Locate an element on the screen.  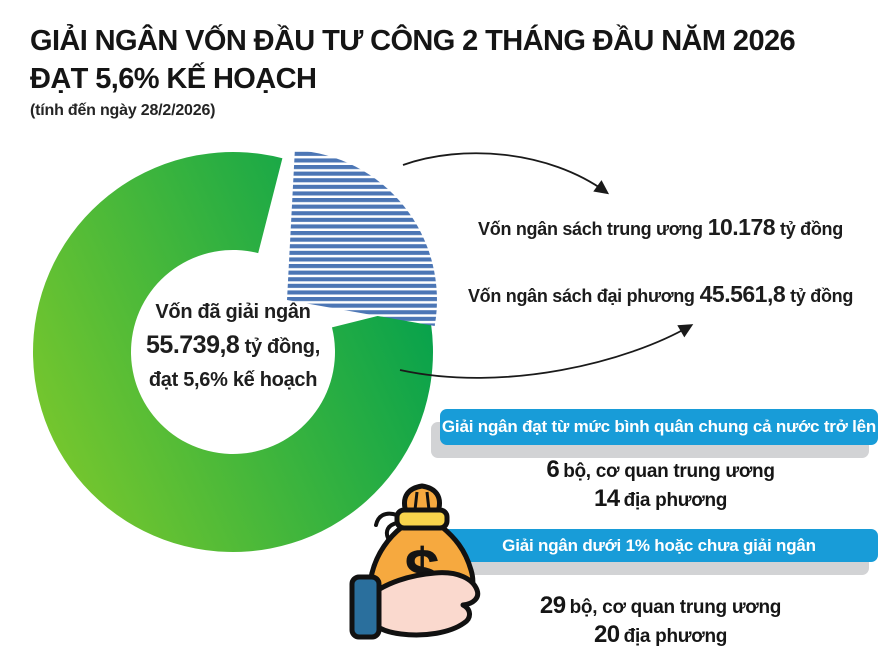
center-line1: Vốn đã giải ngân is located at coordinates (233, 312).